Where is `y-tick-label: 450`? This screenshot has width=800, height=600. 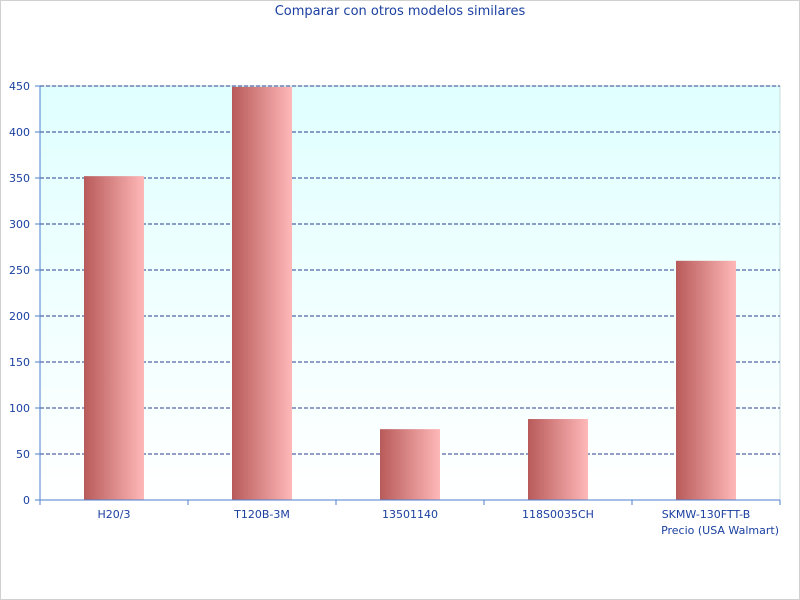 y-tick-label: 450 is located at coordinates (19, 86).